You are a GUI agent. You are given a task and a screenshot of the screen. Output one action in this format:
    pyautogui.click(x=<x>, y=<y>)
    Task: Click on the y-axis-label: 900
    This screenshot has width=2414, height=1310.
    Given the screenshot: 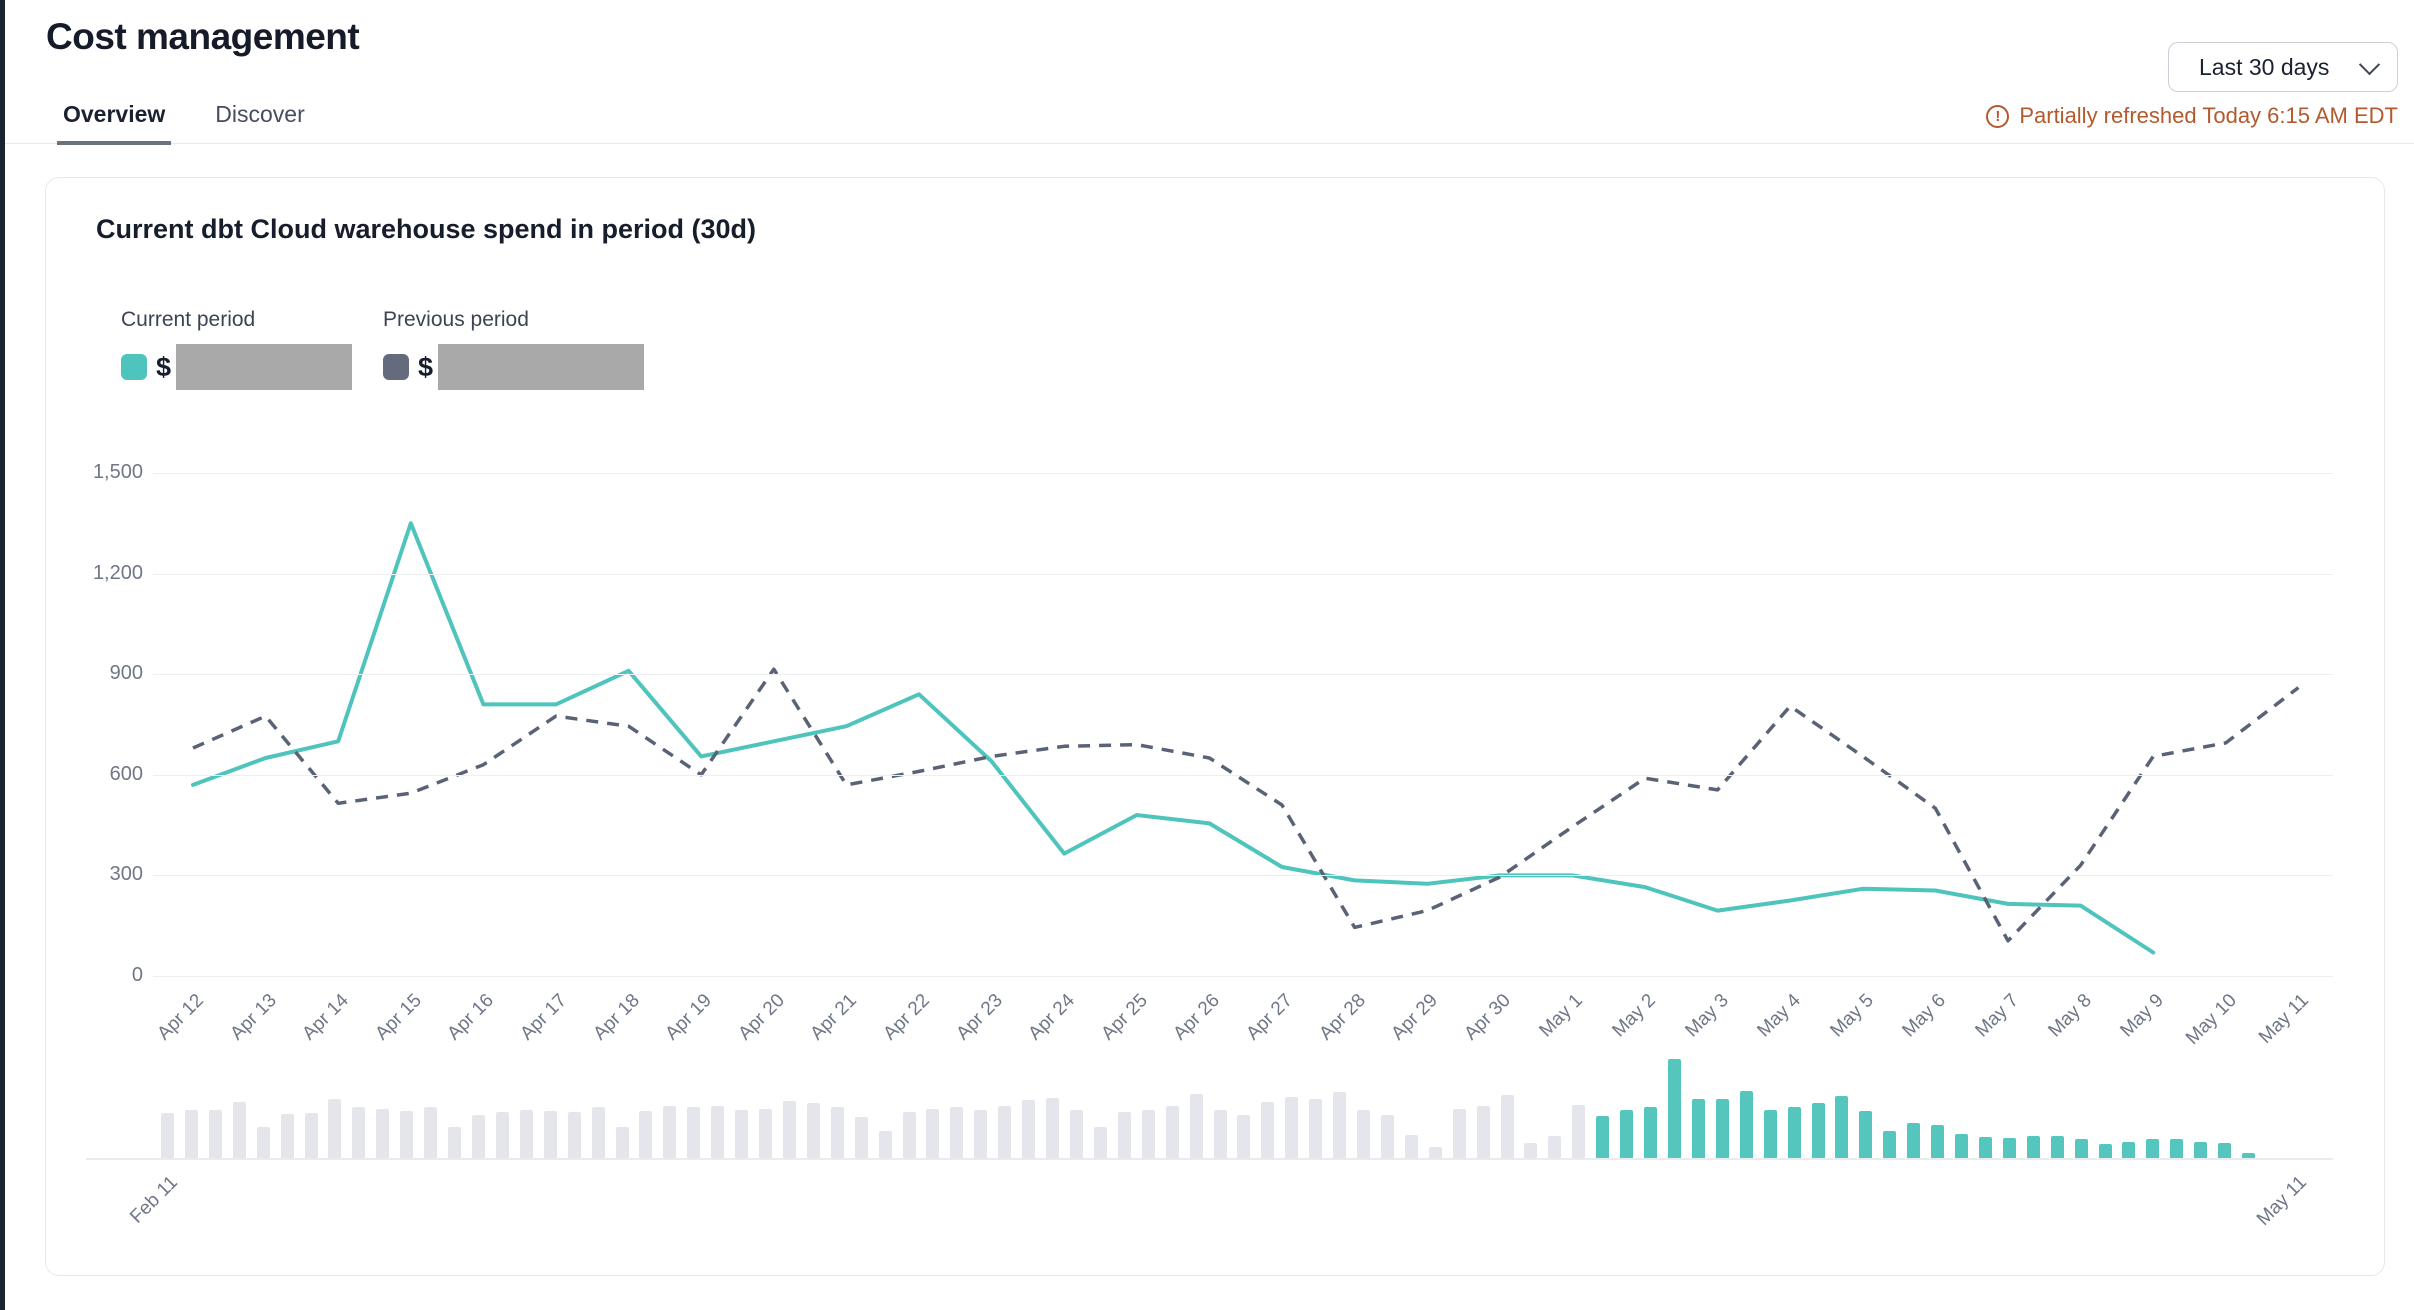 What is the action you would take?
    pyautogui.click(x=126, y=673)
    